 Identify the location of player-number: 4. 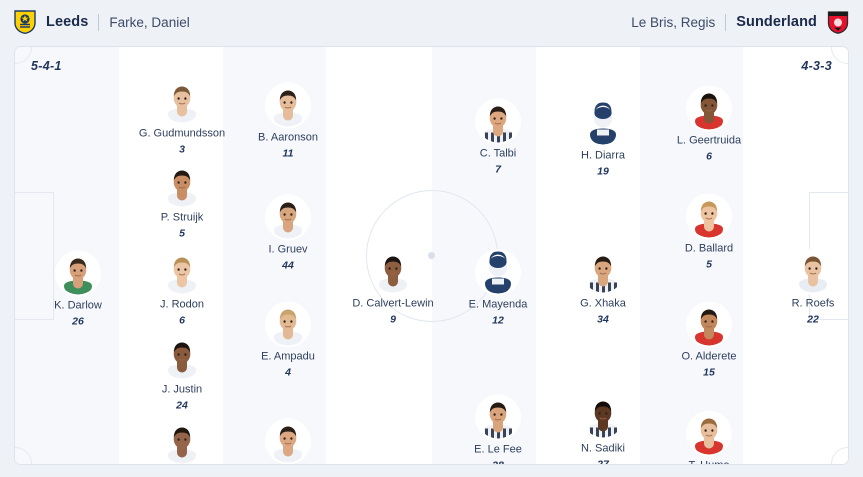
(288, 372).